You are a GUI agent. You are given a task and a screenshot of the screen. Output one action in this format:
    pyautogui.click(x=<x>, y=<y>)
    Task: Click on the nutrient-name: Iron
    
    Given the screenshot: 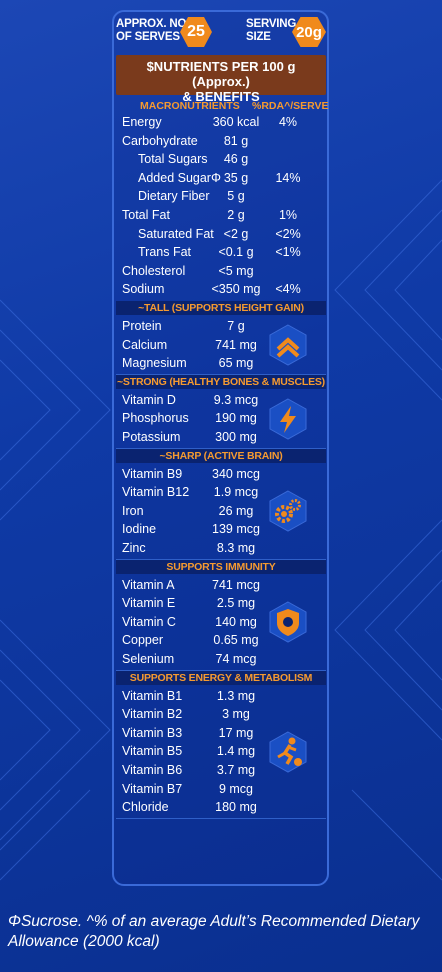 What is the action you would take?
    pyautogui.click(x=133, y=510)
    